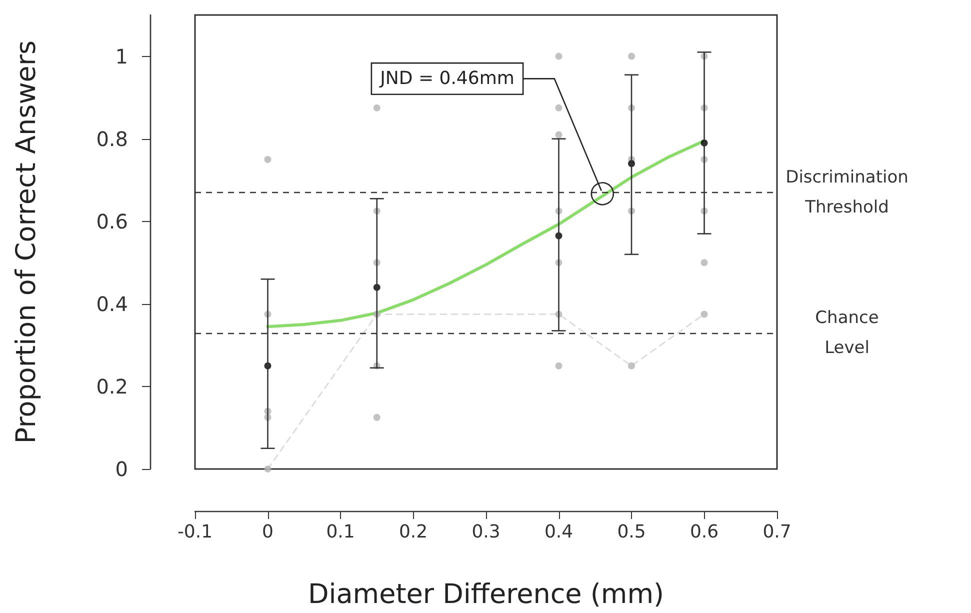 The image size is (971, 613). Describe the element at coordinates (847, 192) in the screenshot. I see `ref-line-label: Discrimination Threshold` at that location.